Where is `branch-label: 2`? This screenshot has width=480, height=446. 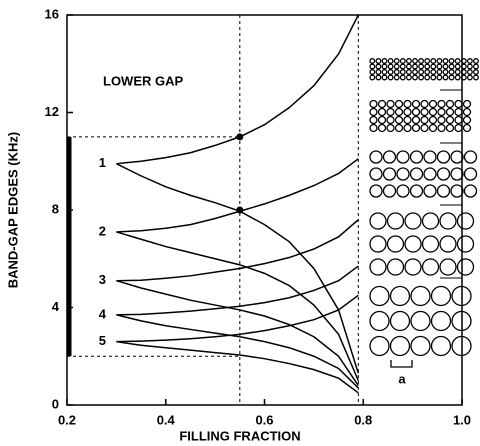 branch-label: 2 is located at coordinates (102, 230).